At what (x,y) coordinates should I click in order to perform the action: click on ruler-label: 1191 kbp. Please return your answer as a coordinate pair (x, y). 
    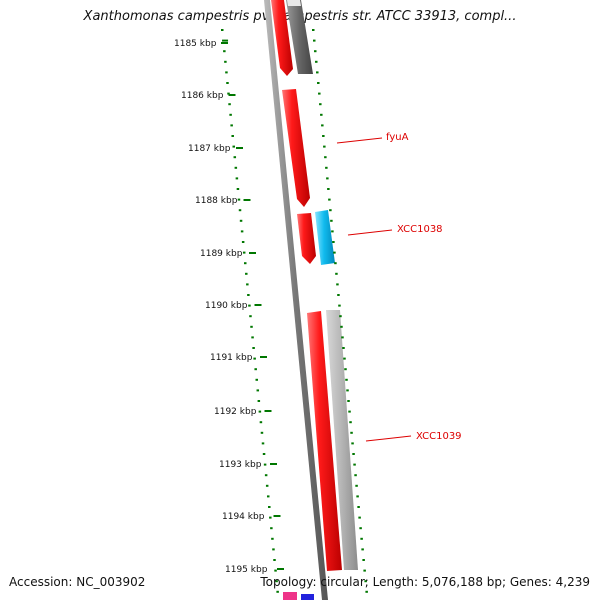
    Looking at the image, I should click on (231, 358).